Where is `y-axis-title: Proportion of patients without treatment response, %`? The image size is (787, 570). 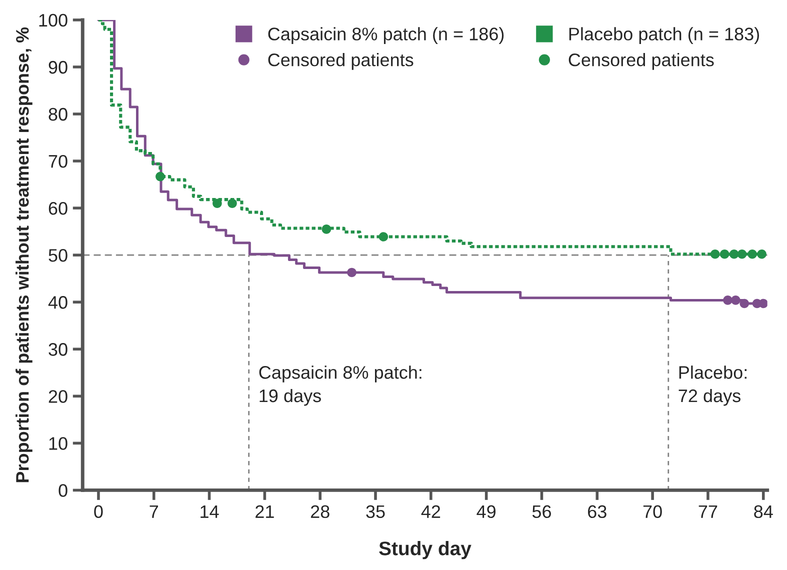 y-axis-title: Proportion of patients without treatment response, % is located at coordinates (24, 254).